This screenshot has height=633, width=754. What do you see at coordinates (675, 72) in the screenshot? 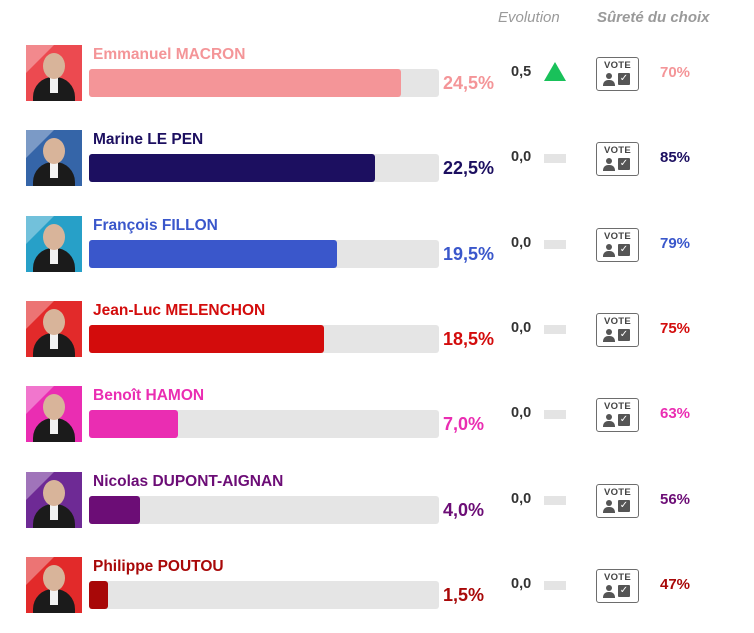
I see `surete-value: 70%` at bounding box center [675, 72].